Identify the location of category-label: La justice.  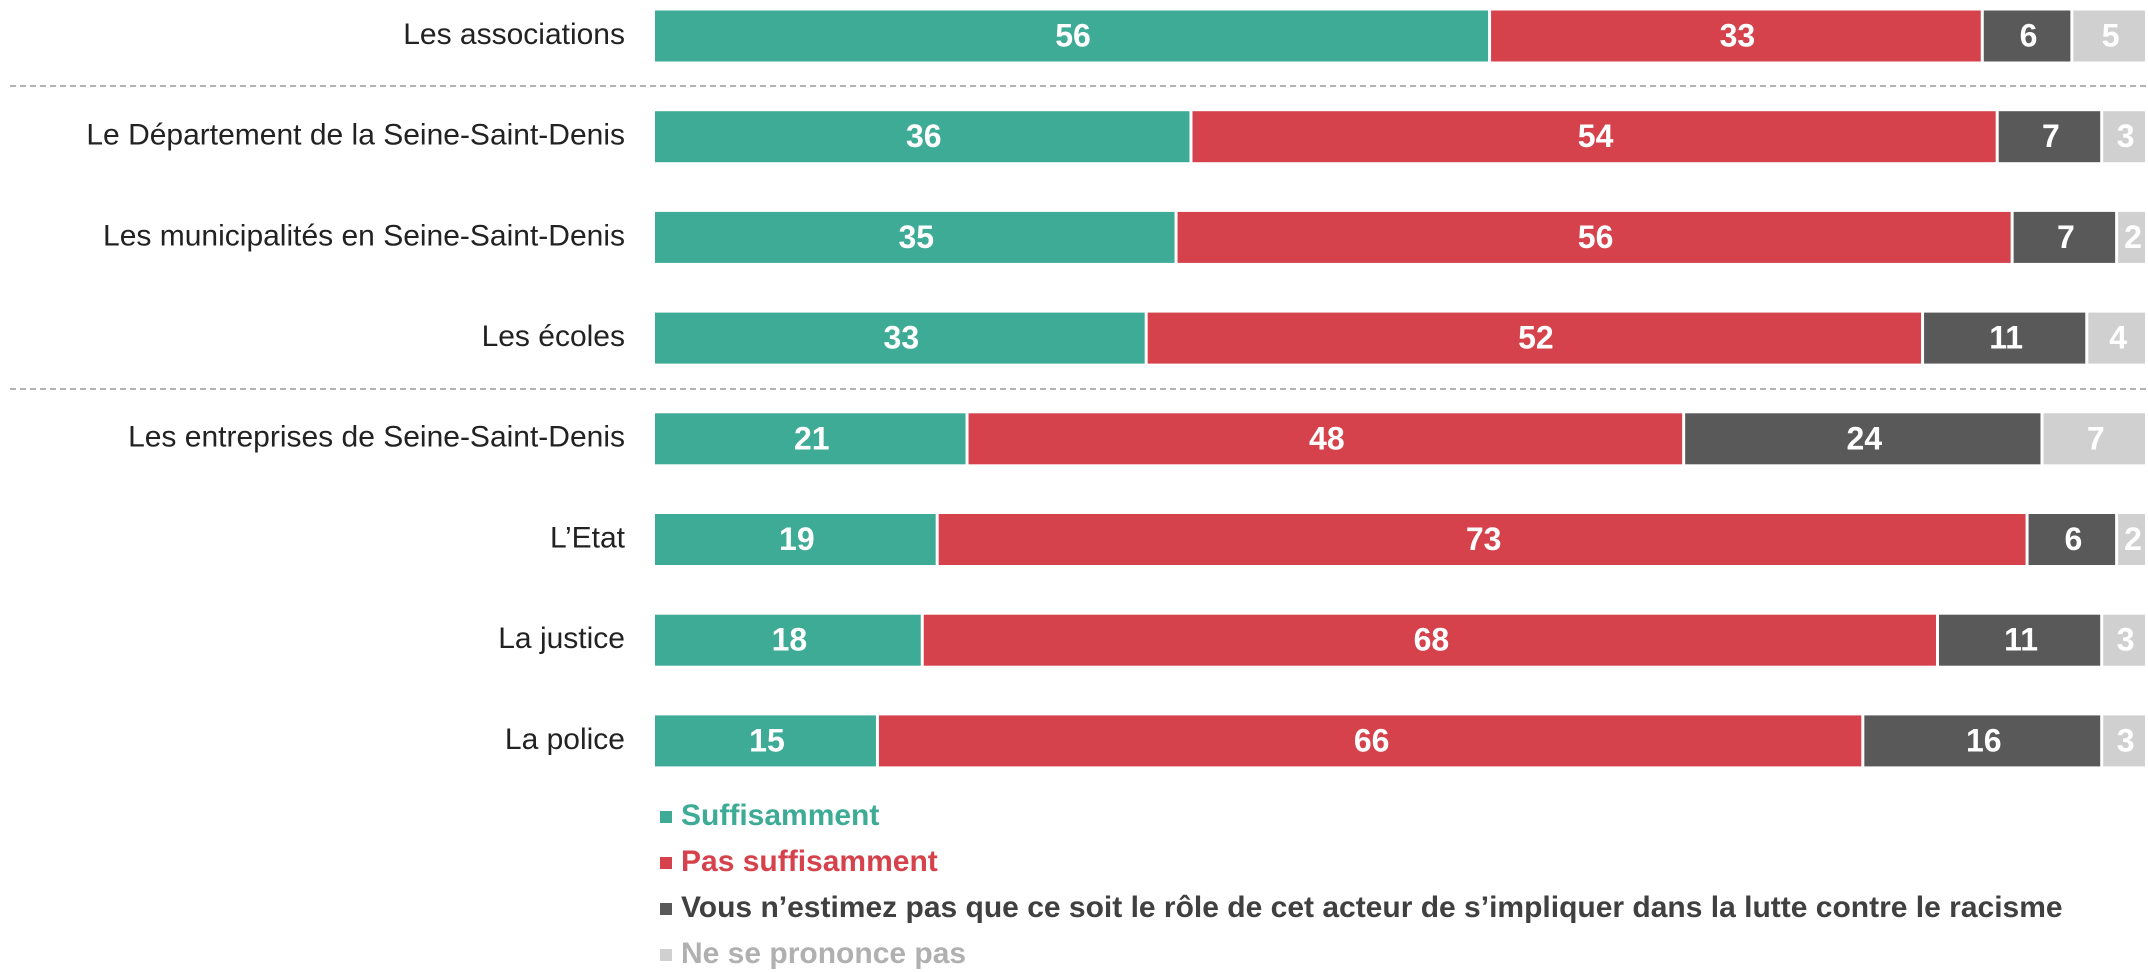
(561, 638).